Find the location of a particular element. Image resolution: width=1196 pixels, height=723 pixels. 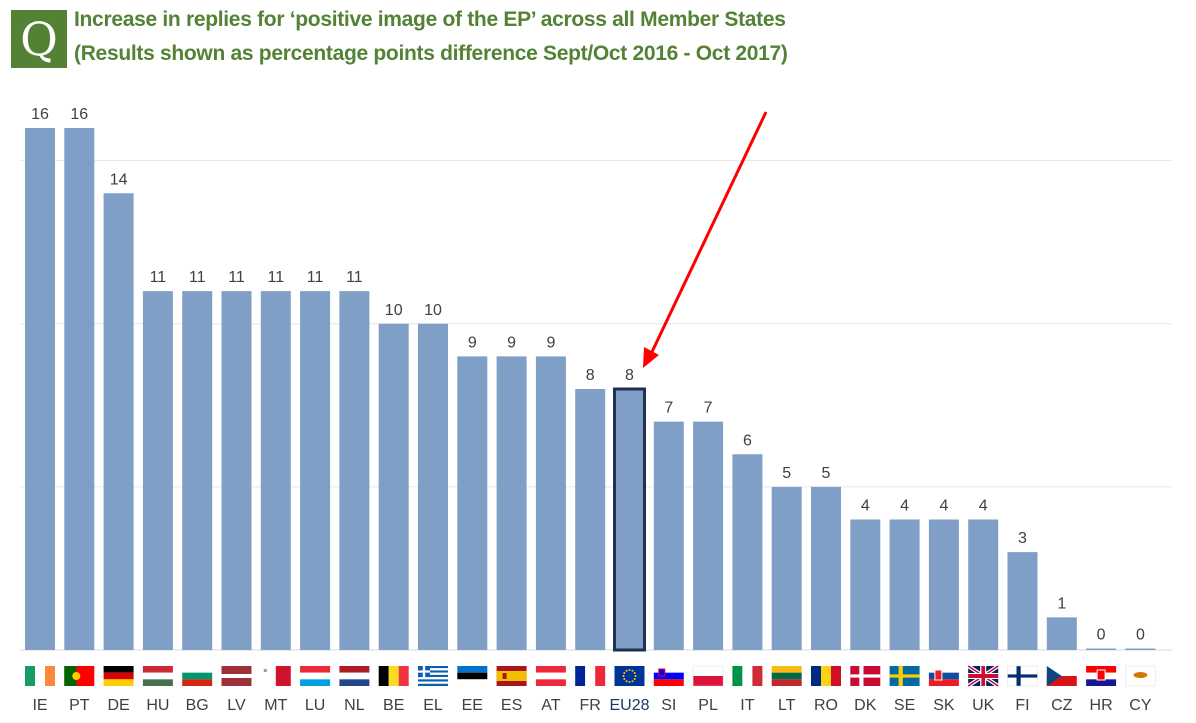

value-label: 7 is located at coordinates (668, 408).